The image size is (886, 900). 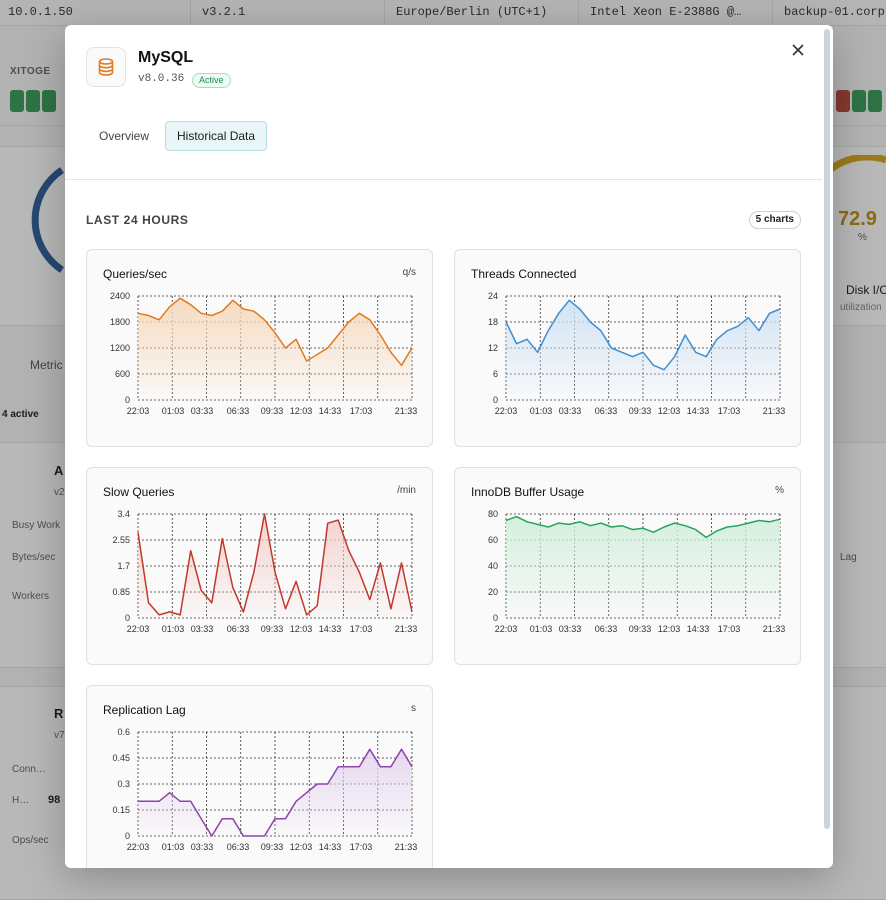 What do you see at coordinates (135, 274) in the screenshot?
I see `chart-title: Queries/sec` at bounding box center [135, 274].